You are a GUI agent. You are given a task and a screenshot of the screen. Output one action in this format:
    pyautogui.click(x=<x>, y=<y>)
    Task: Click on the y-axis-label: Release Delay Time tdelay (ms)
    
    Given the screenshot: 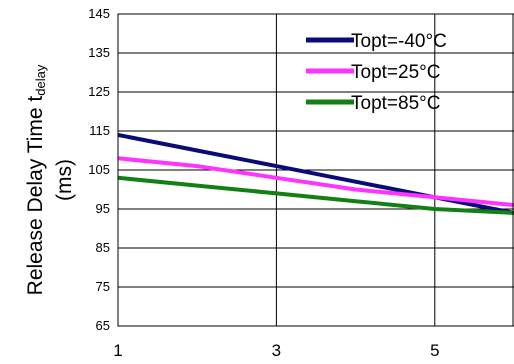 What is the action you would take?
    pyautogui.click(x=50, y=179)
    